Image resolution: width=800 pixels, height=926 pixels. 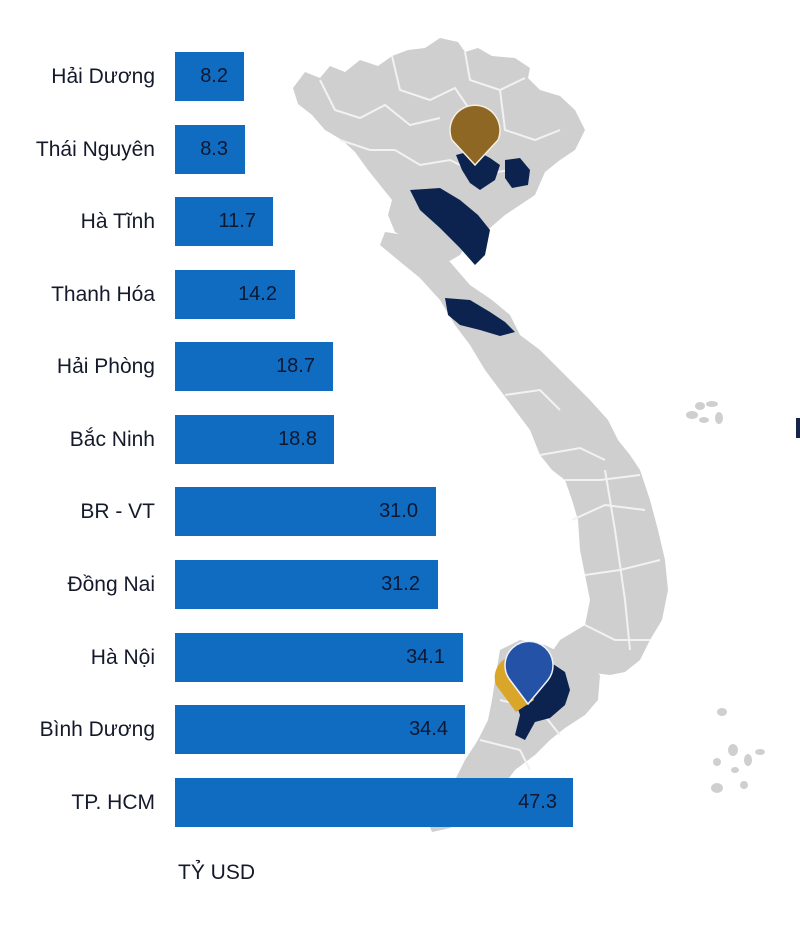 What do you see at coordinates (257, 294) in the screenshot?
I see `value-label: 14.2` at bounding box center [257, 294].